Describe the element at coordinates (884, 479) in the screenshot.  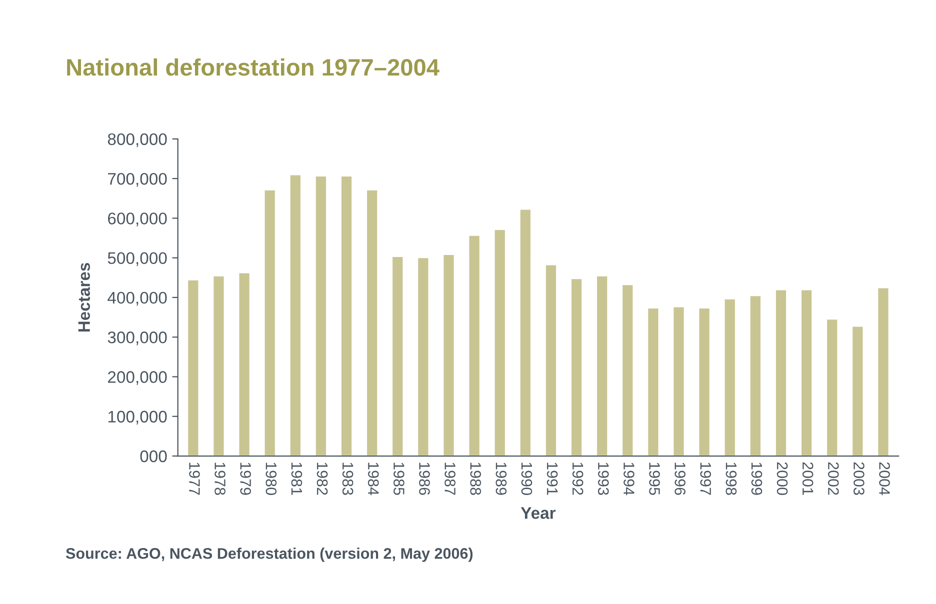
I see `x-tick-label: 2004` at that location.